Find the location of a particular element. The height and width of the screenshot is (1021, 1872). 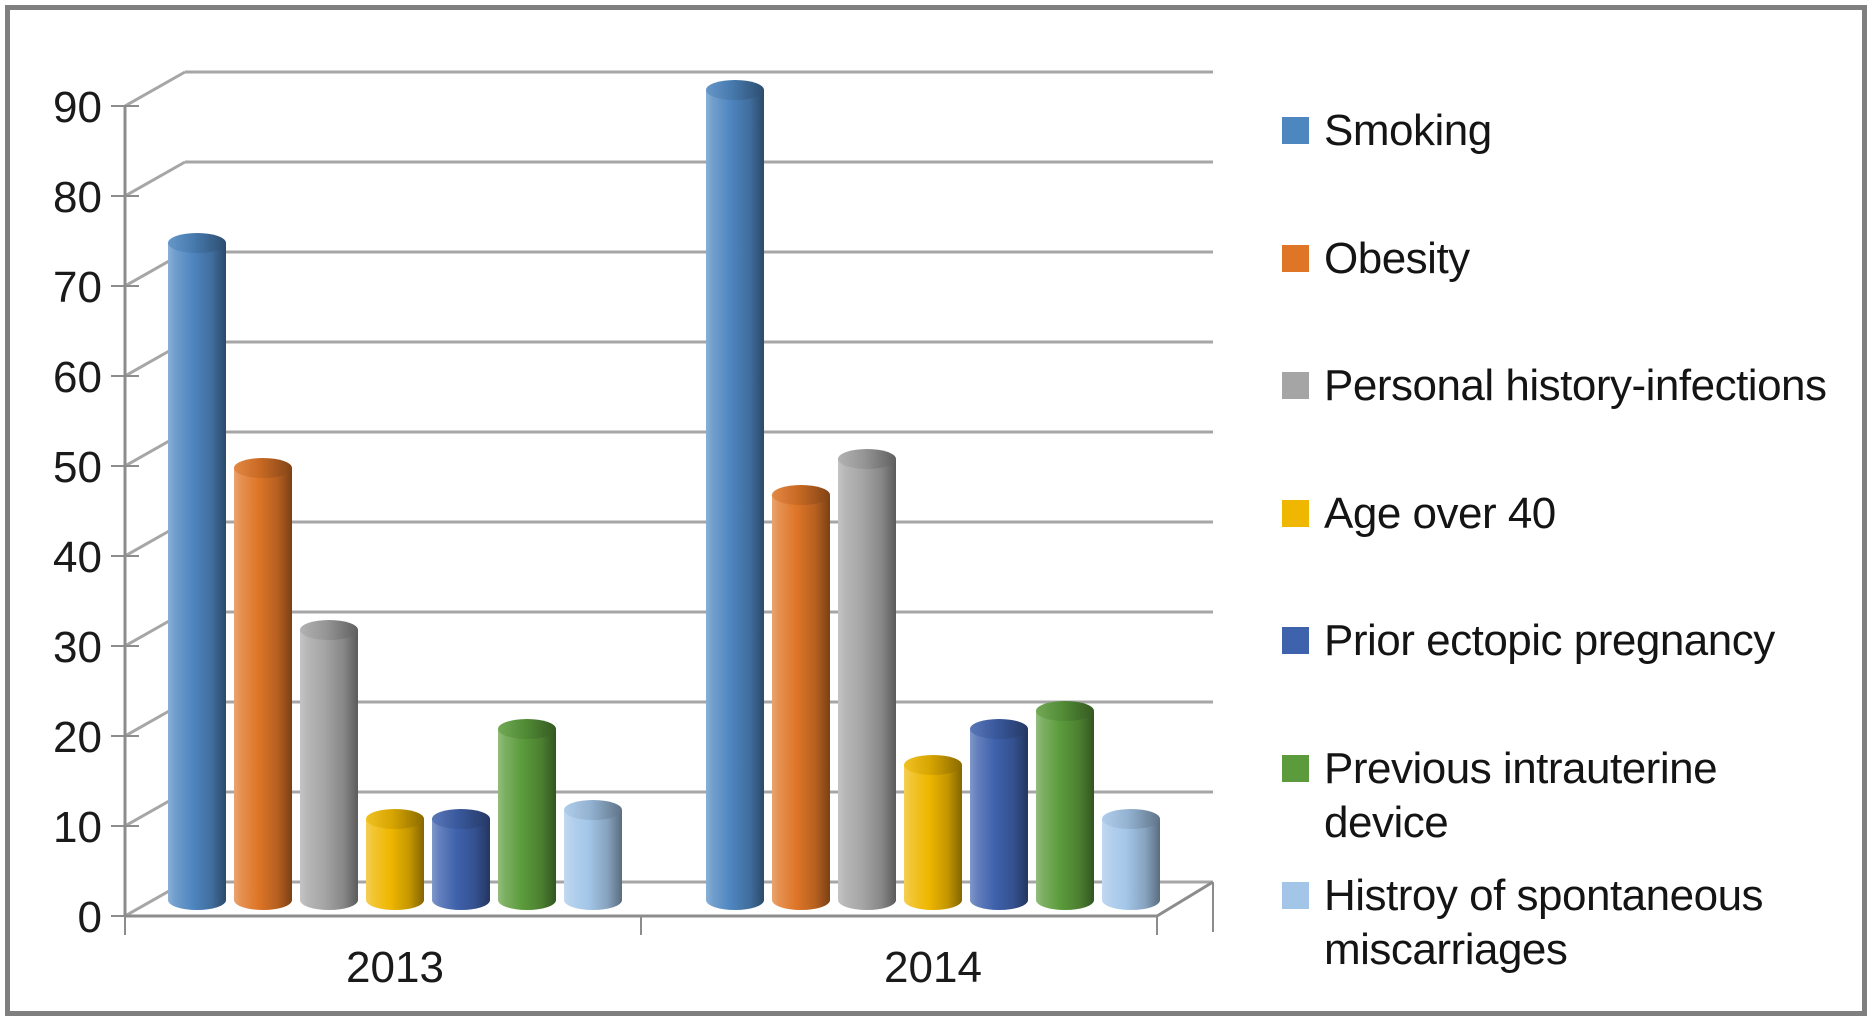

legend-swatch-smoking is located at coordinates (1295, 130).